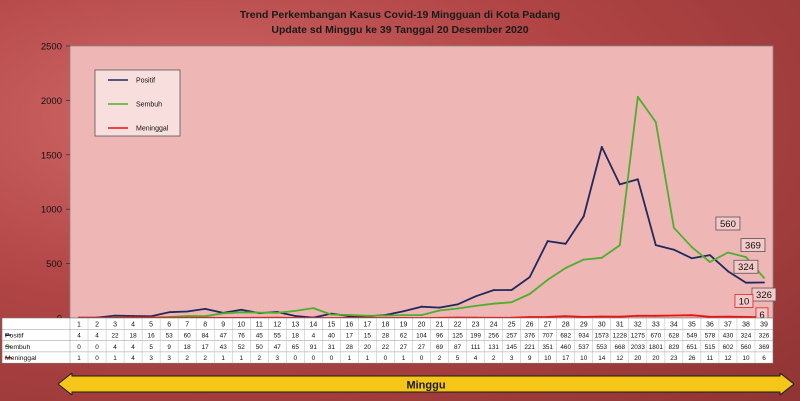 The height and width of the screenshot is (401, 800). What do you see at coordinates (530, 358) in the screenshot?
I see `table-cell-meninggal: 9` at bounding box center [530, 358].